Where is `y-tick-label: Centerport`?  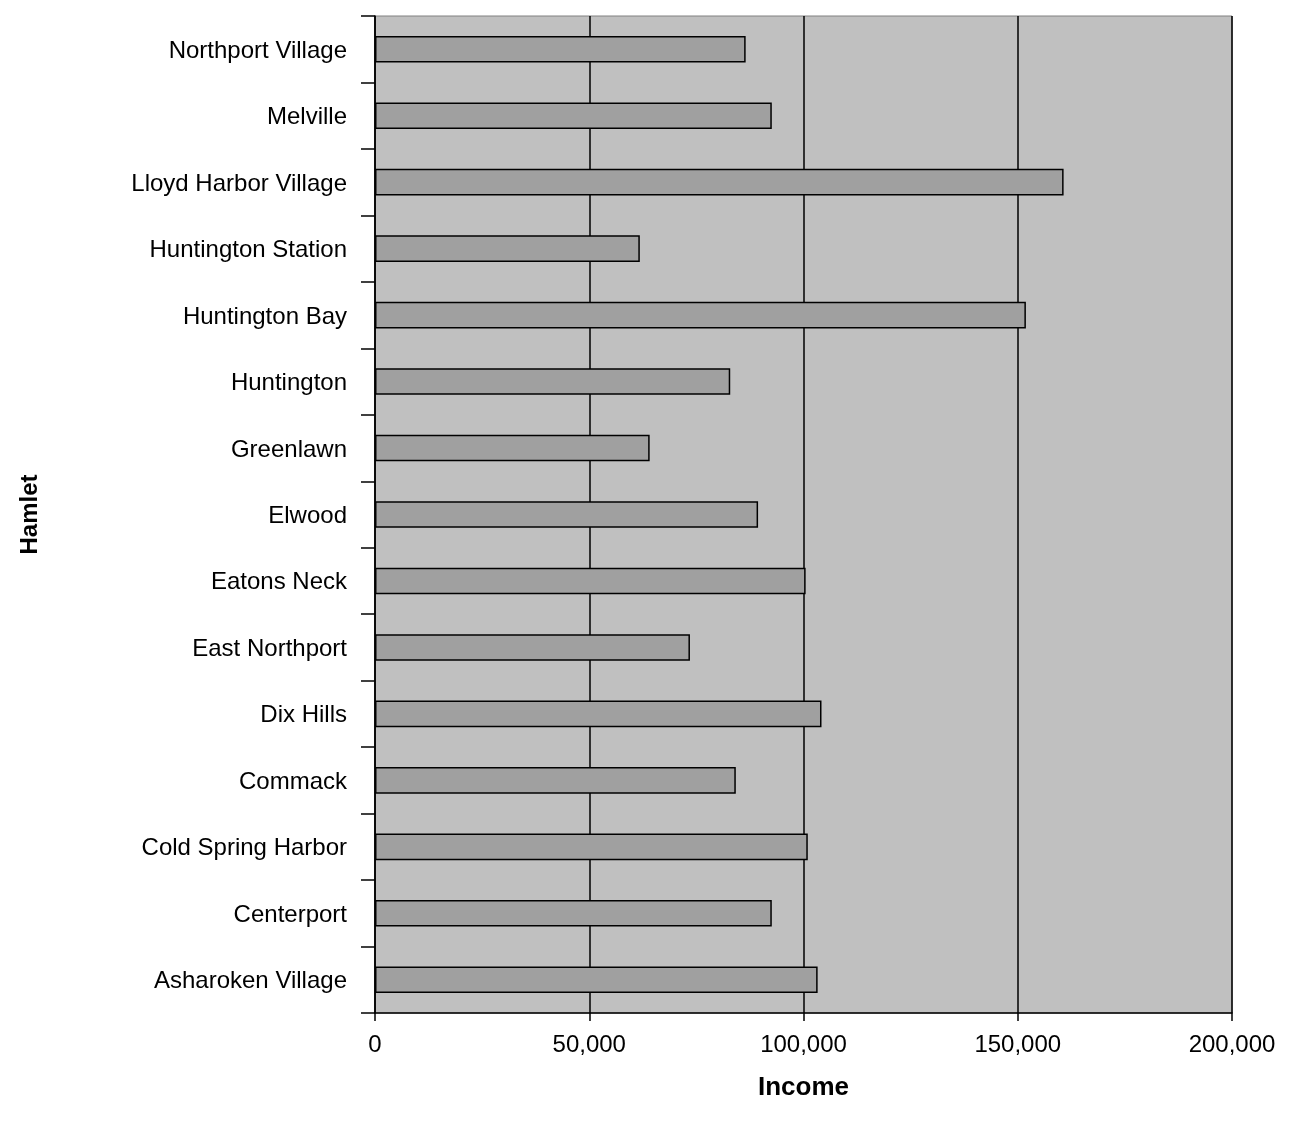 y-tick-label: Centerport is located at coordinates (290, 913).